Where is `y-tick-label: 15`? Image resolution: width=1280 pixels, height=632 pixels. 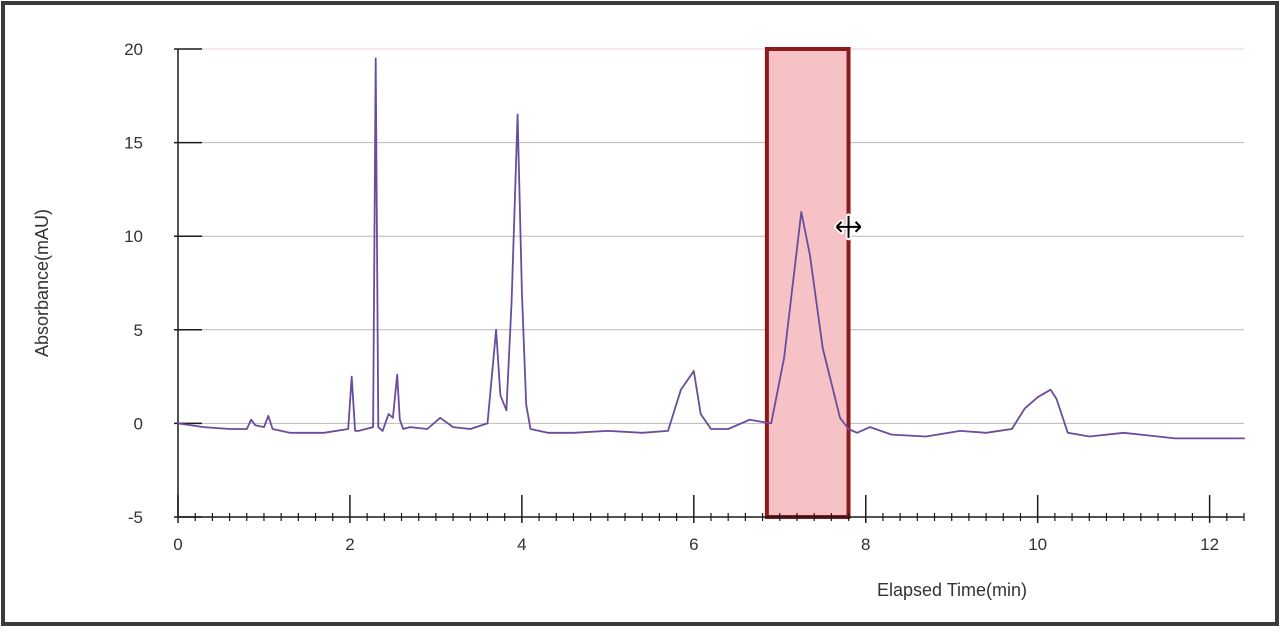
y-tick-label: 15 is located at coordinates (133, 143).